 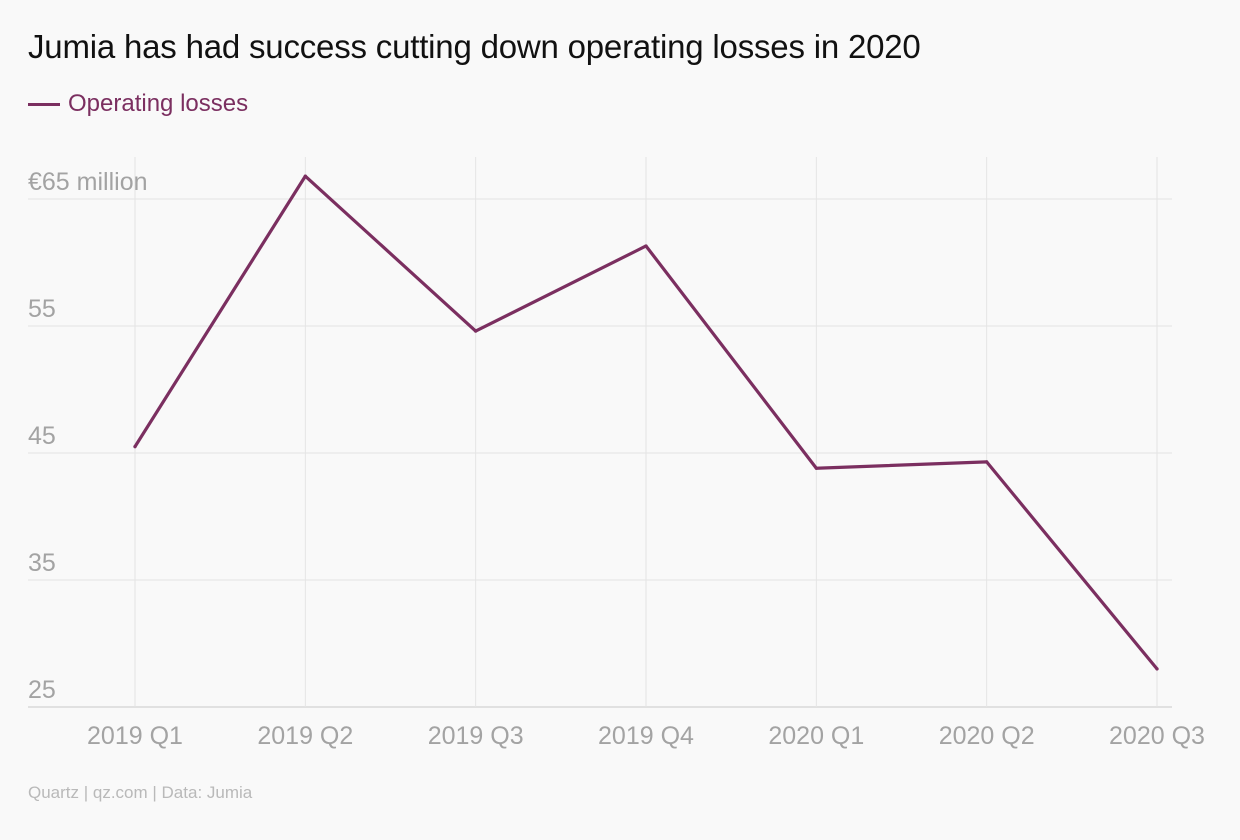 What do you see at coordinates (305, 736) in the screenshot?
I see `x-tick-label: 2019 Q2` at bounding box center [305, 736].